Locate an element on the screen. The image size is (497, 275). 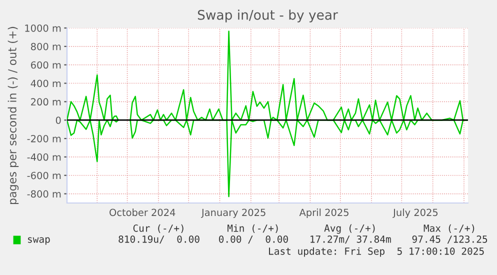
y-axis-title: pages per second in (-) / out (+) is located at coordinates (13, 115).